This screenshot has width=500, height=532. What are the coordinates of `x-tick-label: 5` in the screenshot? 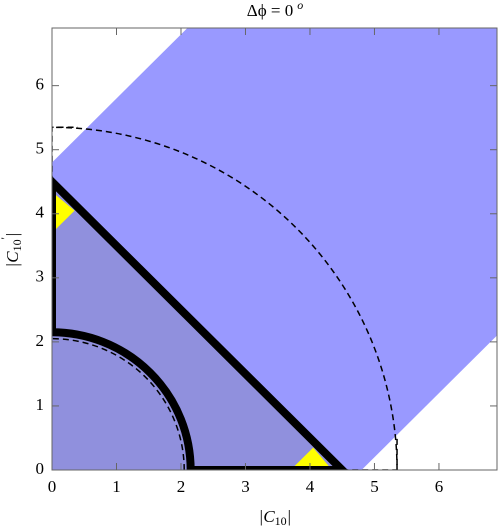 It's located at (374, 486).